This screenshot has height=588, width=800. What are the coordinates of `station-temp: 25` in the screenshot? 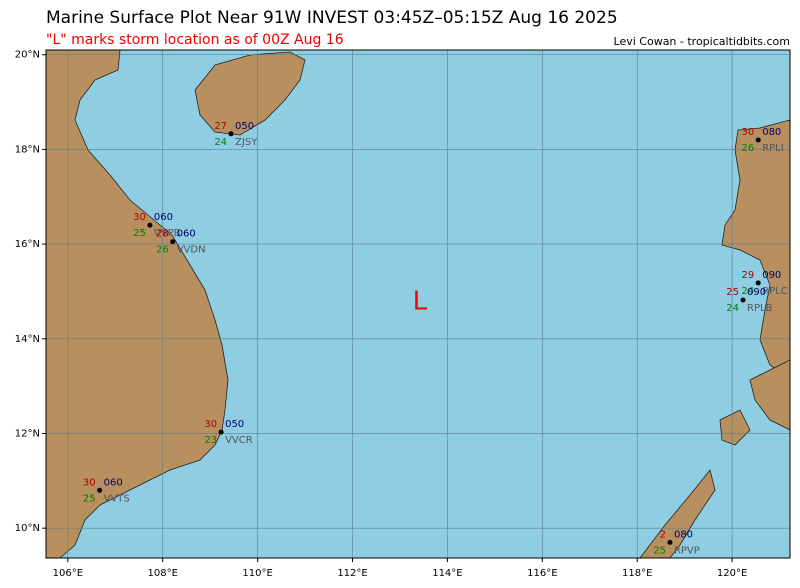 It's located at (732, 292).